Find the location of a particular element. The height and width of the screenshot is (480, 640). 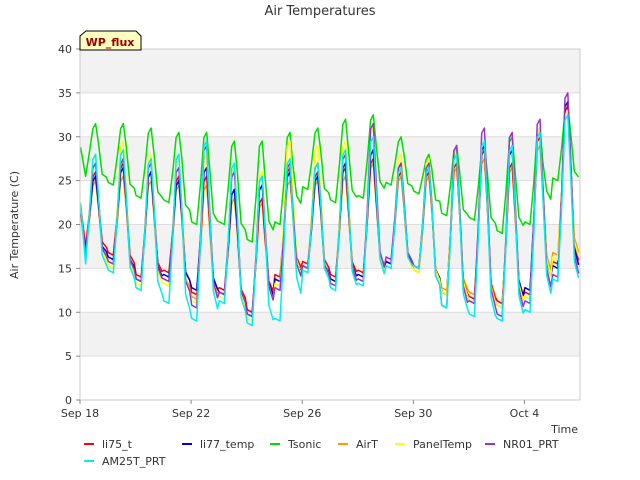

badge-shape is located at coordinates (110, 40).